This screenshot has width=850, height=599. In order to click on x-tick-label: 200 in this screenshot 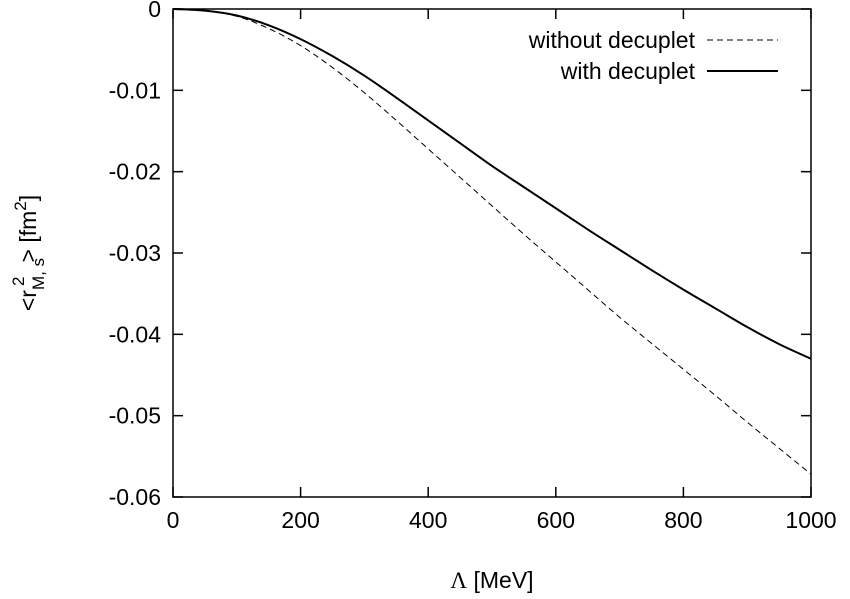, I will do `click(300, 520)`.